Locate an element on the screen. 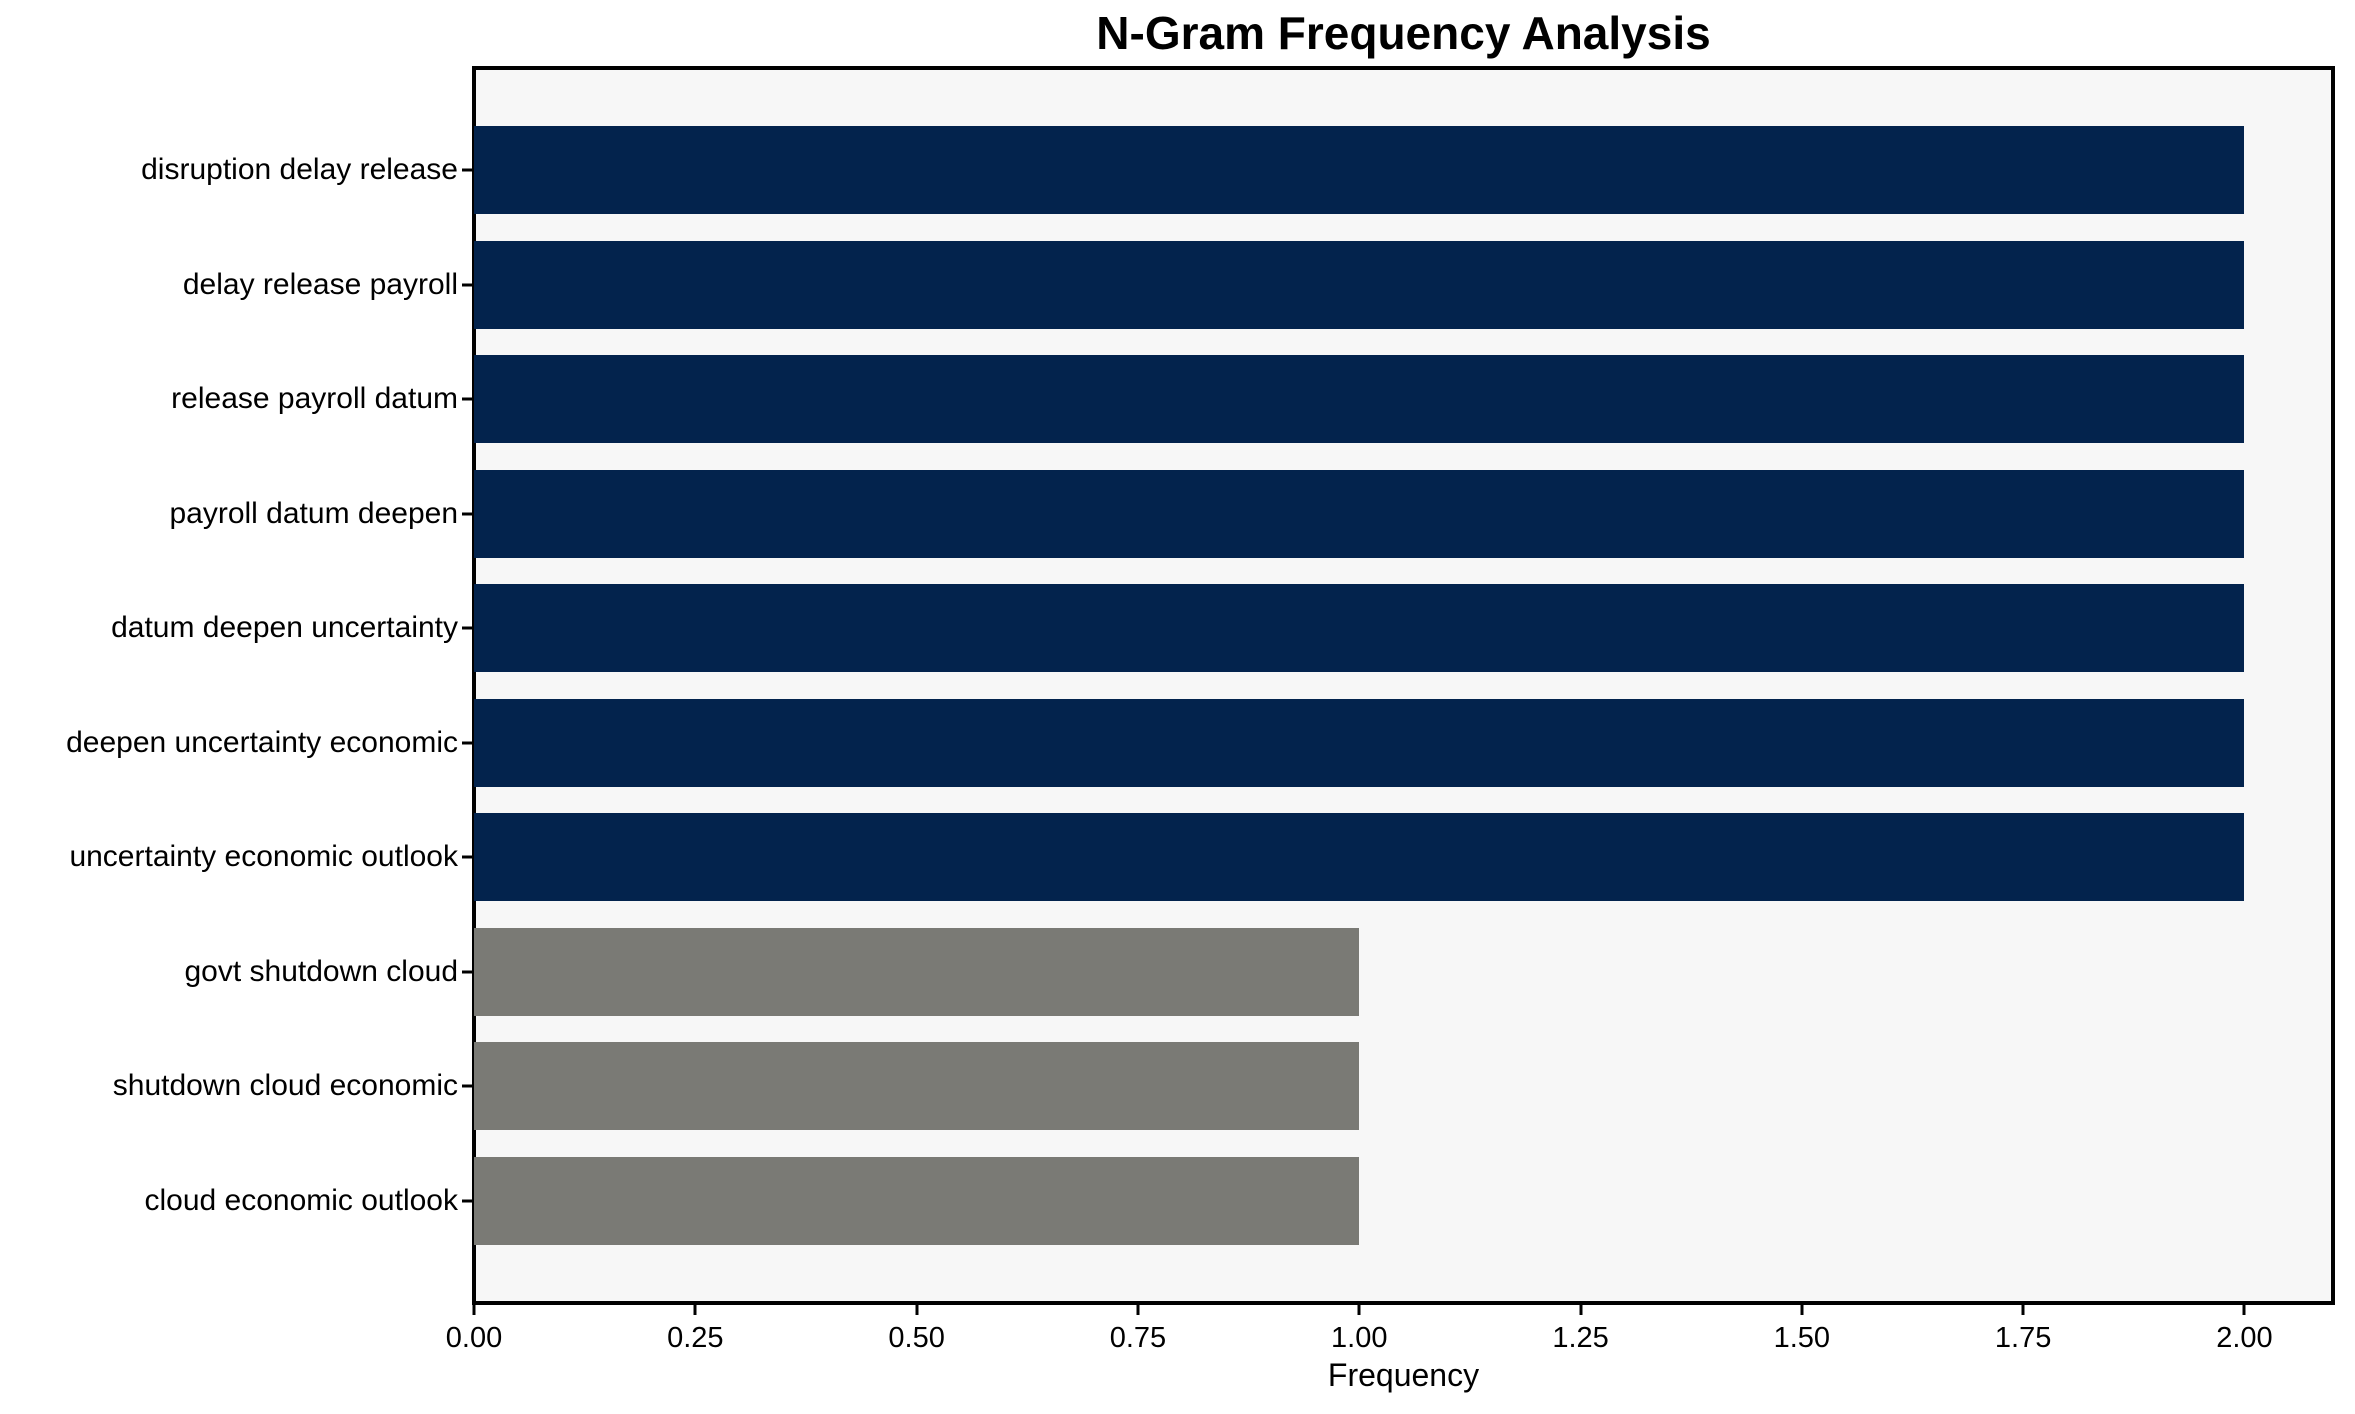 The width and height of the screenshot is (2355, 1414). y-tick-label: uncertainty economic outlook is located at coordinates (263, 857).